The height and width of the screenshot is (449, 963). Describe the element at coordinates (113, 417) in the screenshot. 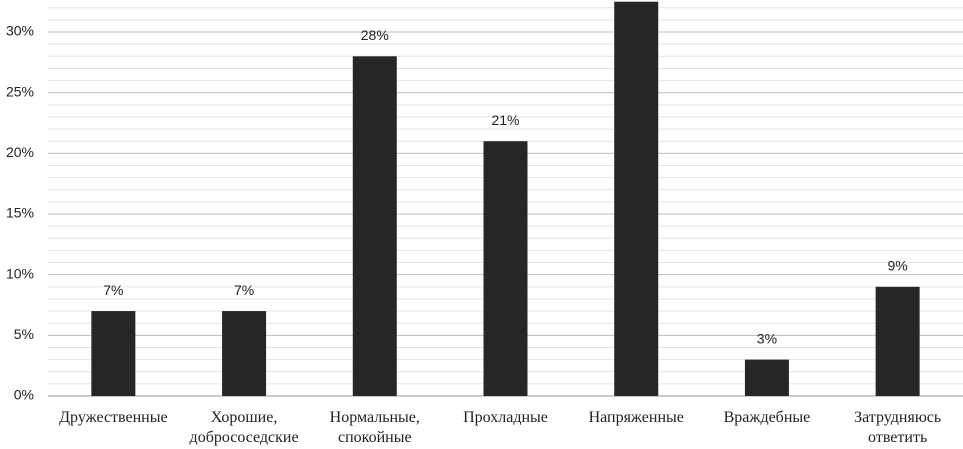

I see `x-tick-label: Дружественные` at that location.